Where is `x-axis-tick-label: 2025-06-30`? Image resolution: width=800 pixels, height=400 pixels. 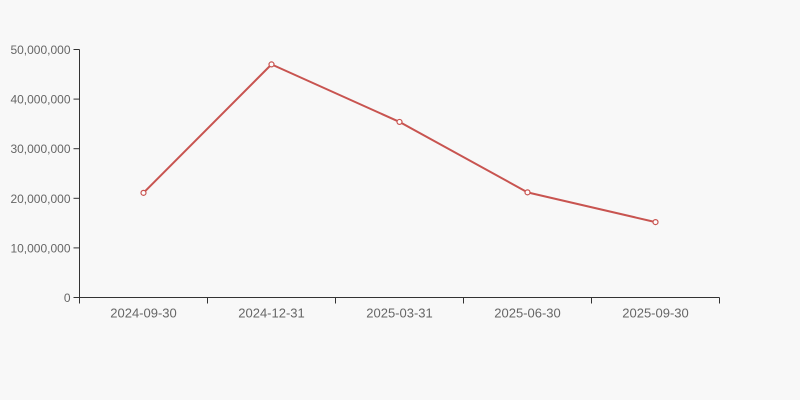
x-axis-tick-label: 2025-06-30 is located at coordinates (527, 313).